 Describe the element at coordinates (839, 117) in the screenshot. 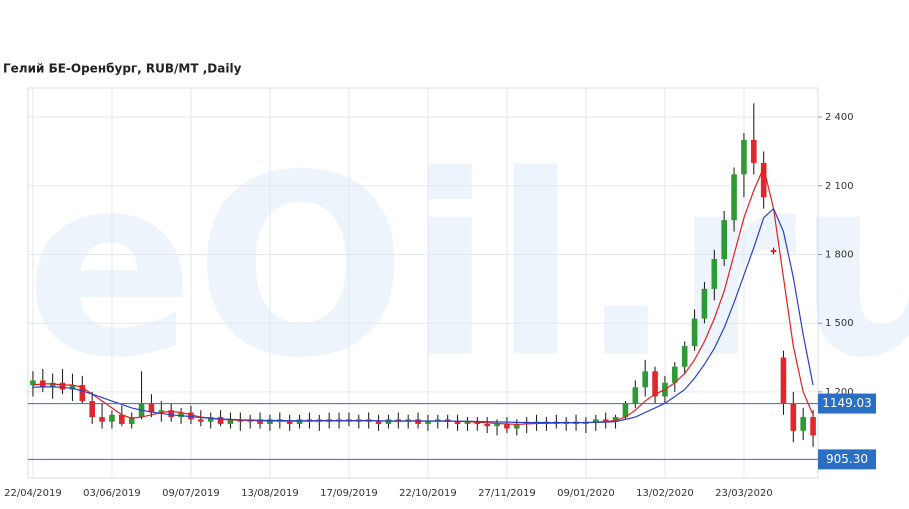

I see `y-tick-label: 2 400` at that location.